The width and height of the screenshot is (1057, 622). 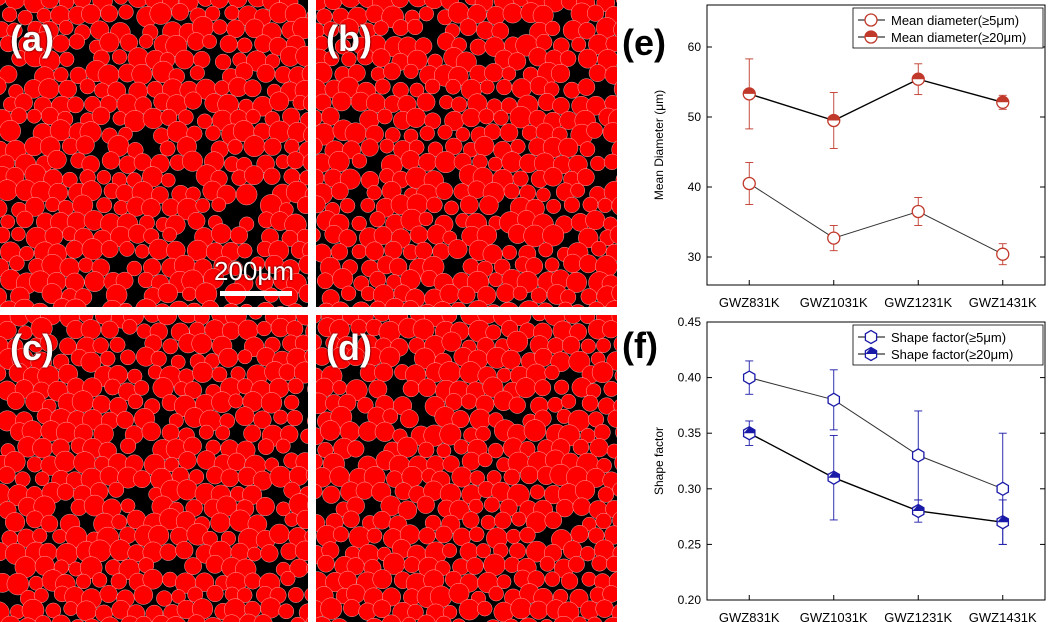 I want to click on y-tick-label: 0.30, so click(x=690, y=489).